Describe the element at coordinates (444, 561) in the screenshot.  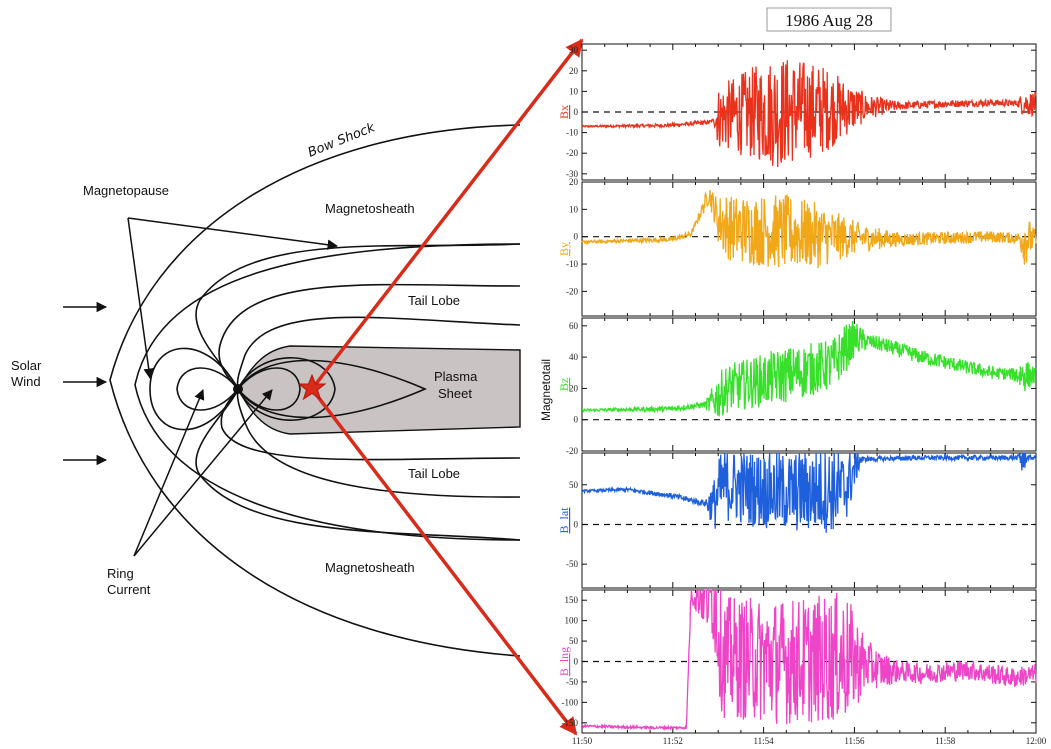
I see `connector-arrow-bottom` at that location.